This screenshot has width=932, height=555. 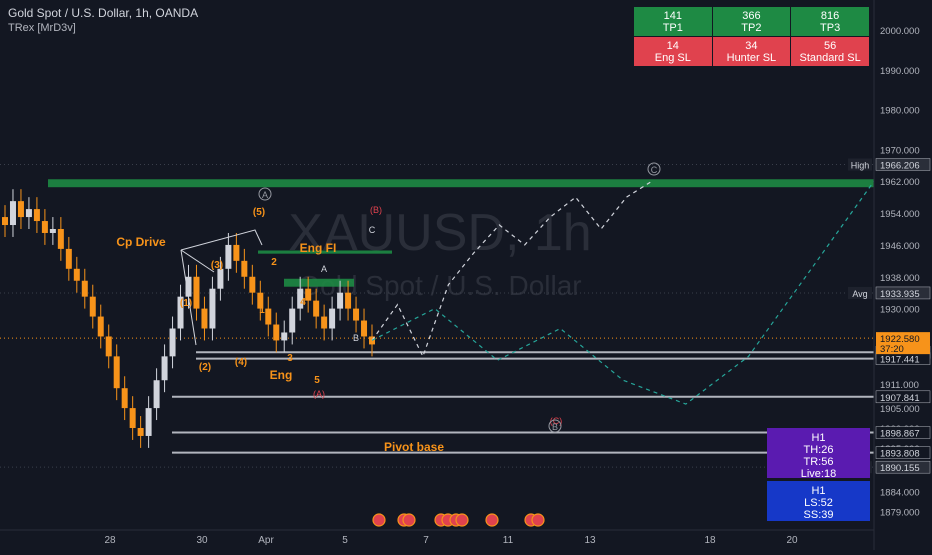 What do you see at coordinates (672, 15) in the screenshot?
I see `tp1-value: 141` at bounding box center [672, 15].